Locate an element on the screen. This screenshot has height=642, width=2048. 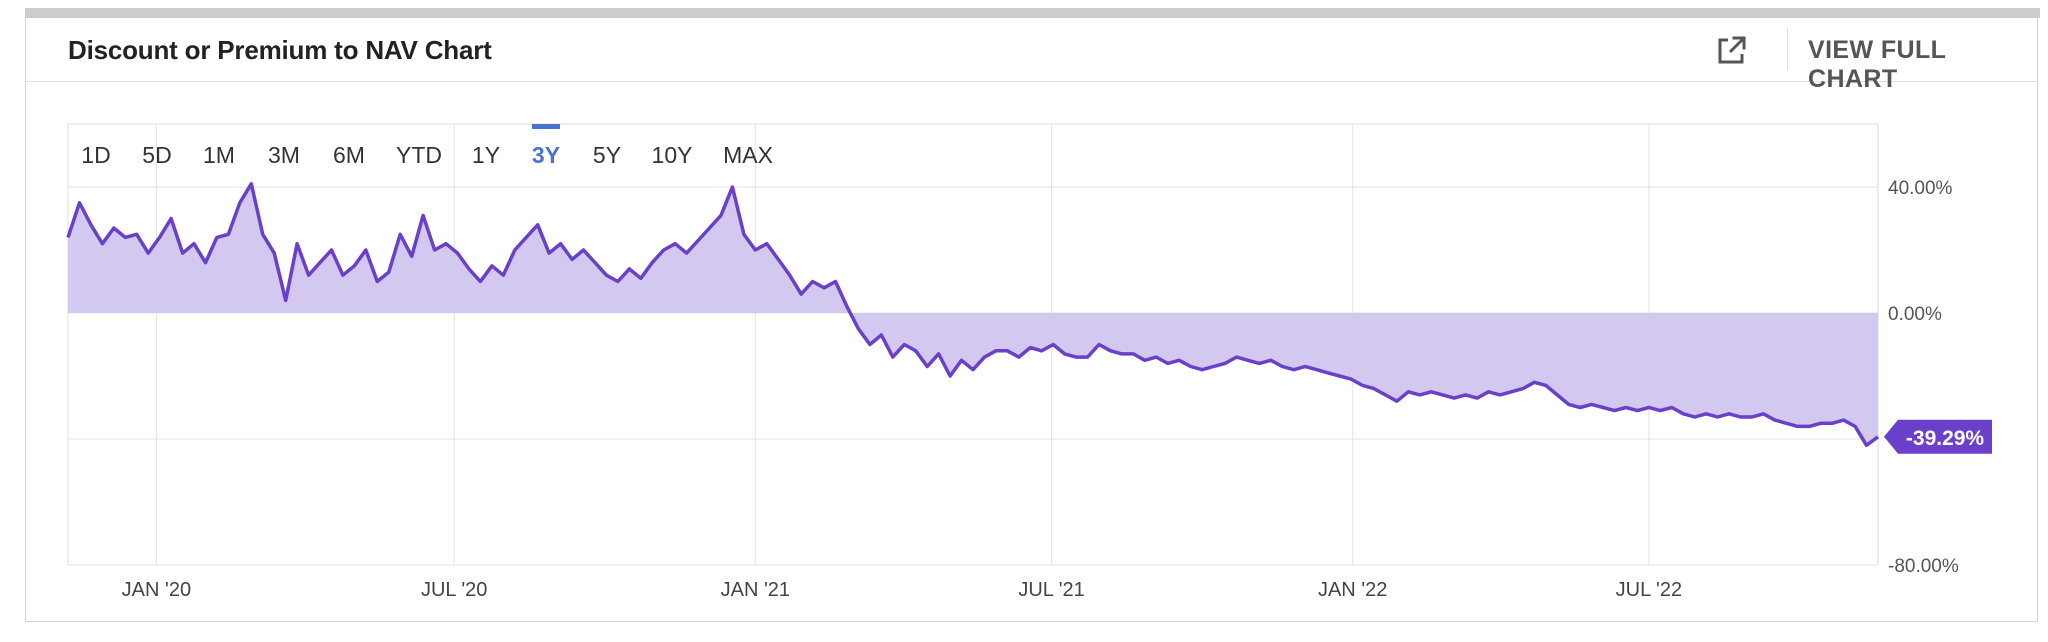
range-option-max: MAX is located at coordinates (748, 155).